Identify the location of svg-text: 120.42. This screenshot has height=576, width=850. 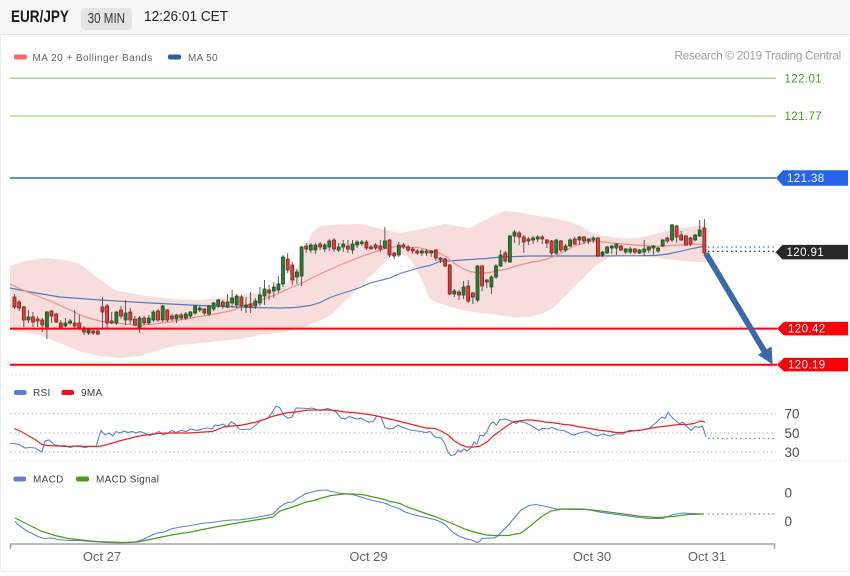
(807, 330).